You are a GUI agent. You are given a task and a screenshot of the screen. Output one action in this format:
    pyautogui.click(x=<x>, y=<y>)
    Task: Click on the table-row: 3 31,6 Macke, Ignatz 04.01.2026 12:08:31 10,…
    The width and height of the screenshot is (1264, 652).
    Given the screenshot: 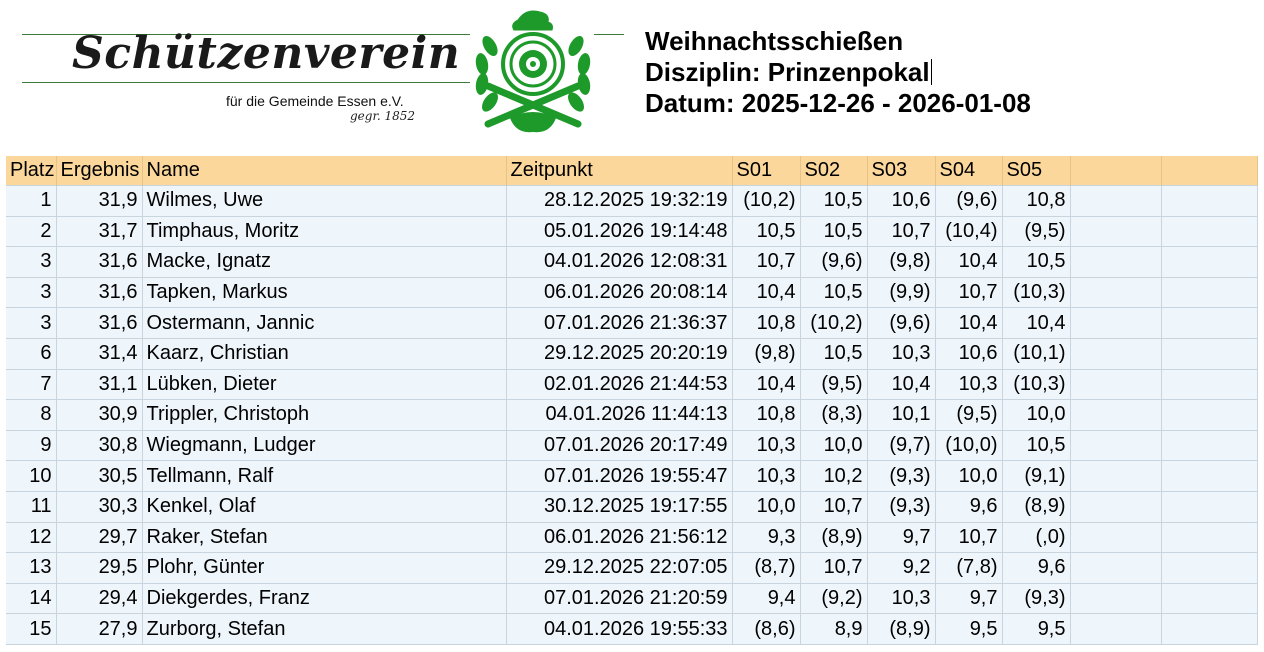 What is the action you would take?
    pyautogui.click(x=632, y=262)
    